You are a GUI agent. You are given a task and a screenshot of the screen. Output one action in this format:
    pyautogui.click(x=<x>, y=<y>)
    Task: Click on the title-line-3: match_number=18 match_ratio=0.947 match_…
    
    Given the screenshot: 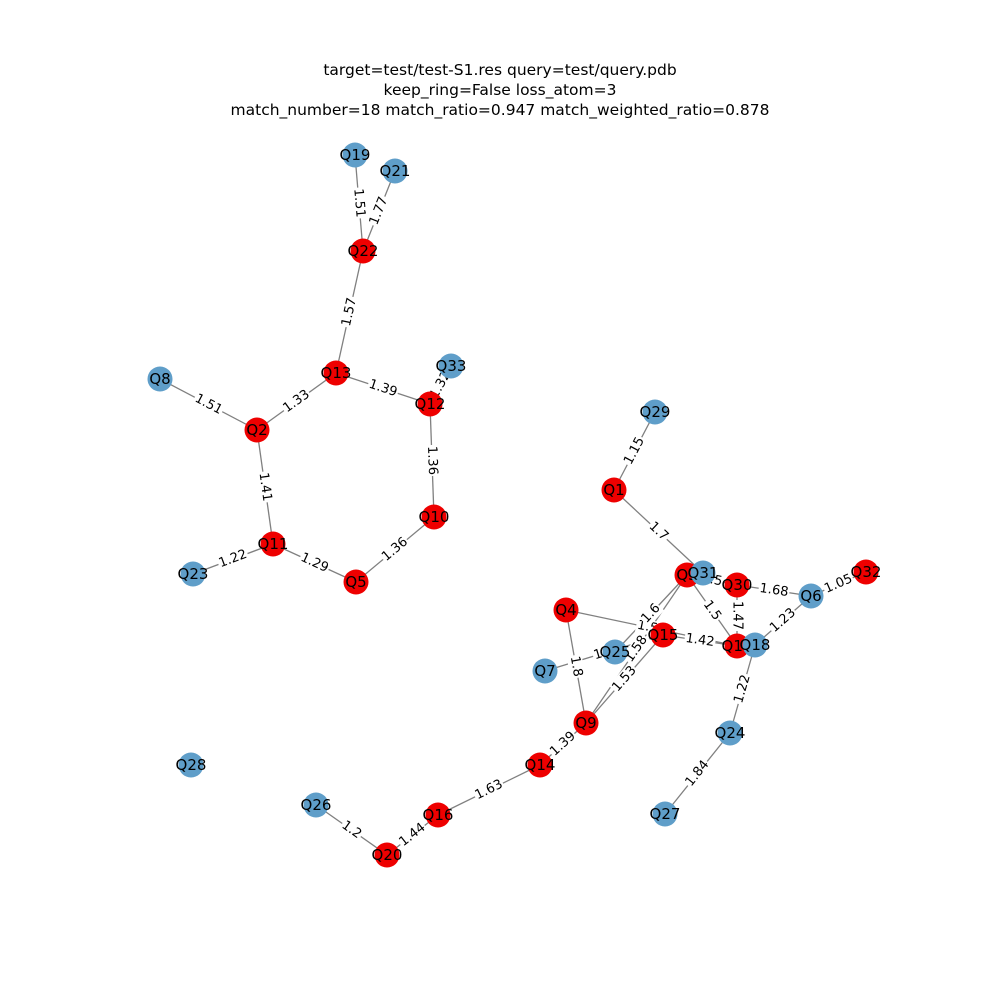 What is the action you would take?
    pyautogui.click(x=500, y=110)
    